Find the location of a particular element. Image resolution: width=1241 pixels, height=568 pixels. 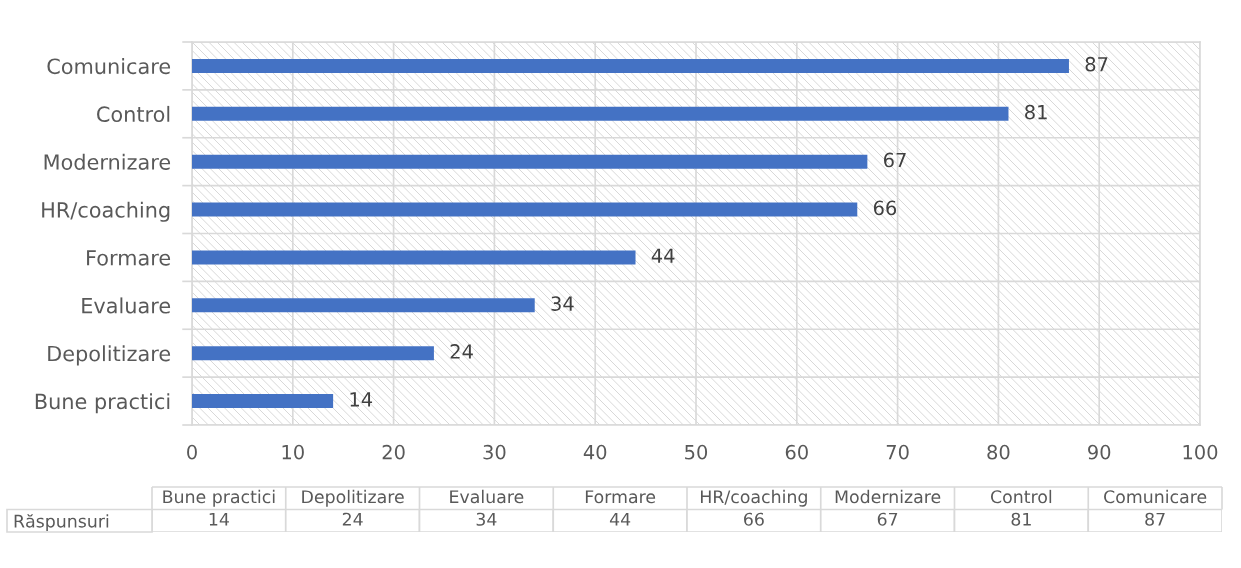

x-tick-label: 30 is located at coordinates (494, 452).